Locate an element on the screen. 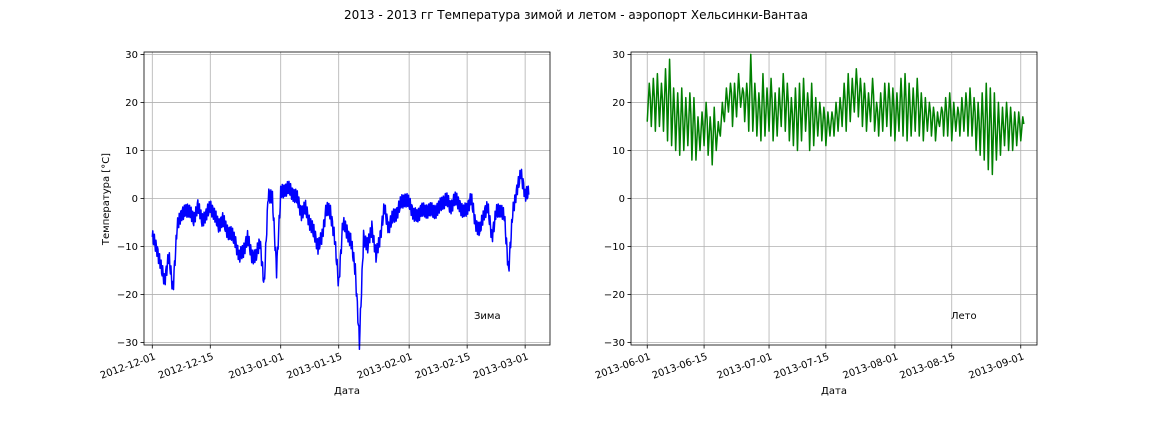  winter-ytick-label-1: −20 is located at coordinates (127, 295).